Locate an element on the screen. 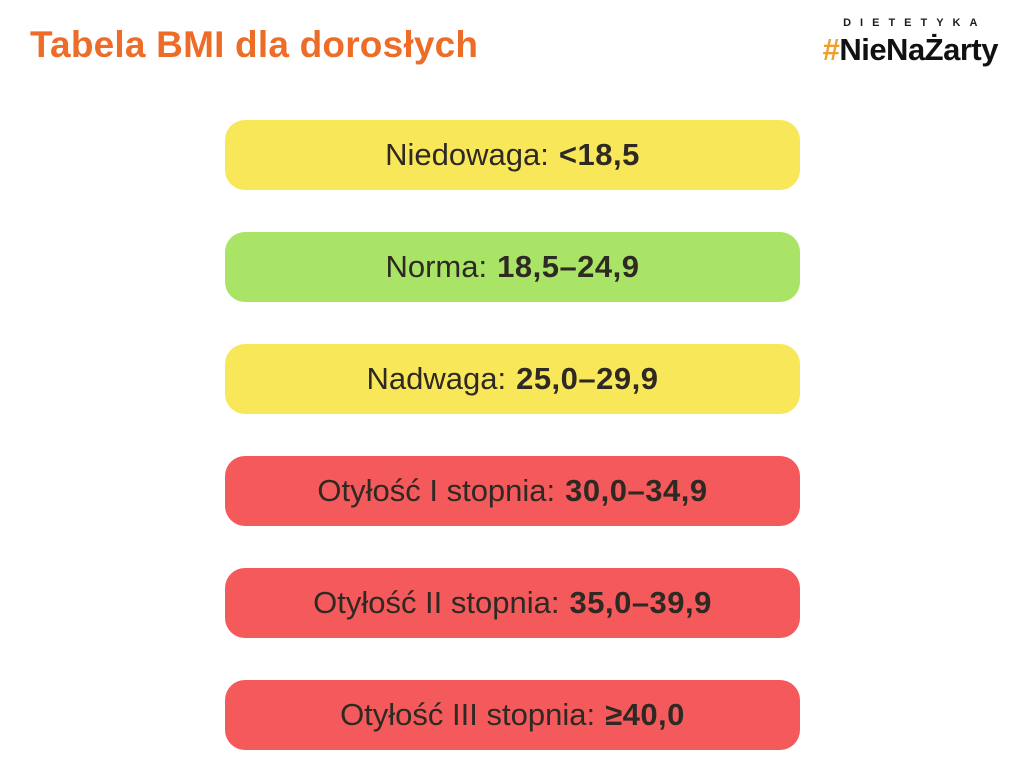  bmi-row-label: Norma: is located at coordinates (436, 266).